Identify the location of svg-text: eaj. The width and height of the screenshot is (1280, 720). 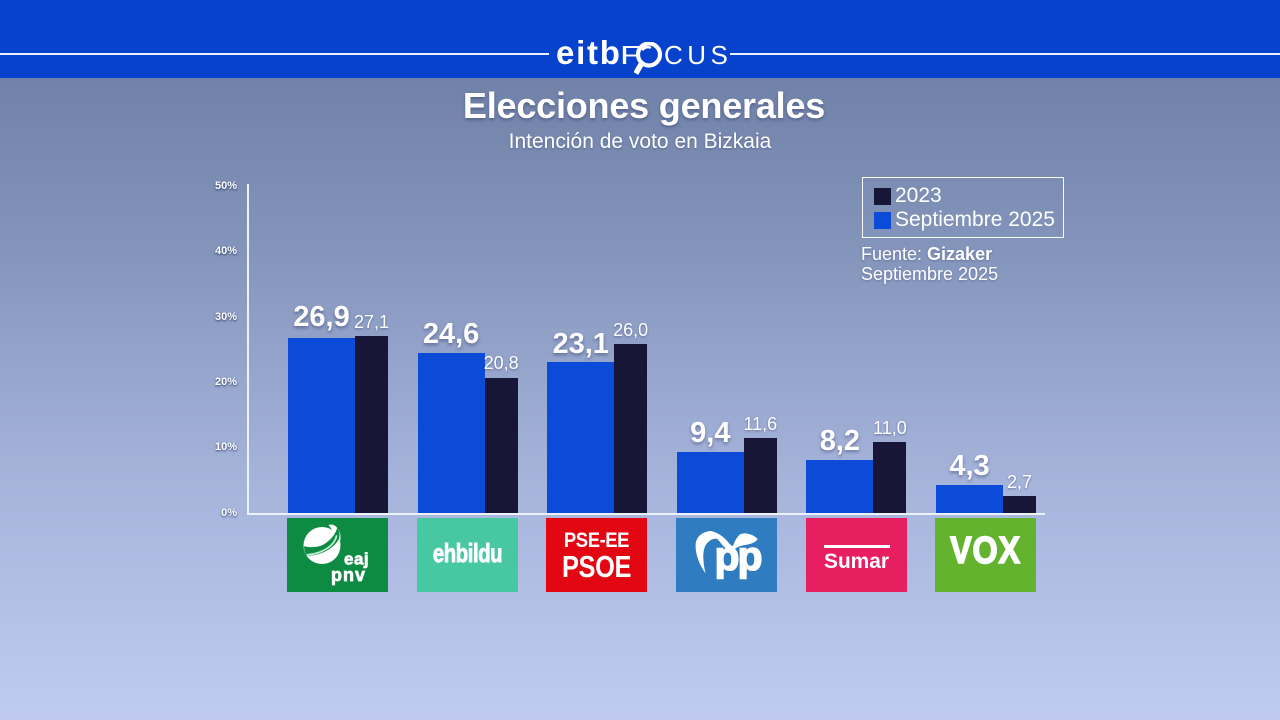
(356, 559).